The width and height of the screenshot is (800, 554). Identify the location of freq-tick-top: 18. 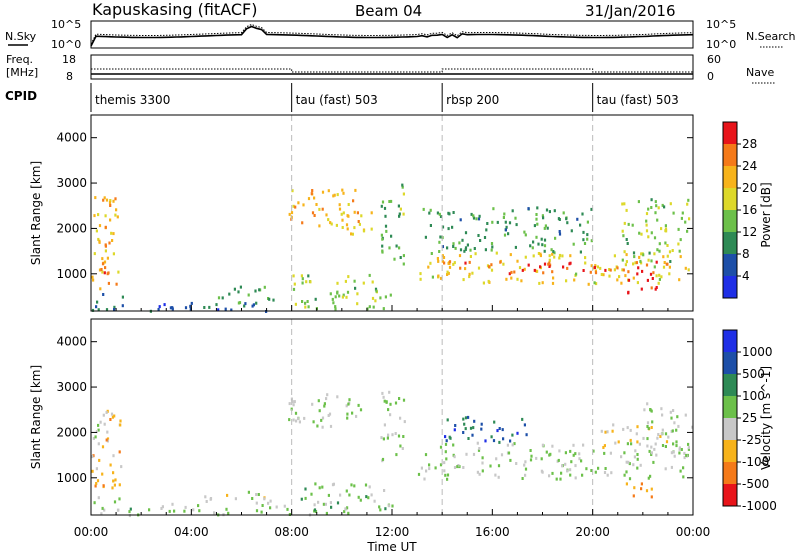
(69, 59).